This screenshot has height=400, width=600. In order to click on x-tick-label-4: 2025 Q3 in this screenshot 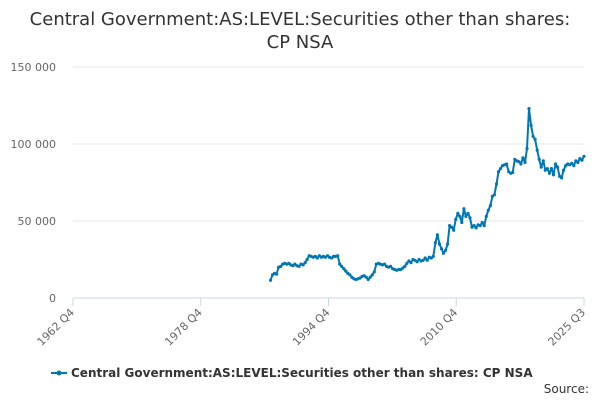, I will do `click(567, 327)`.